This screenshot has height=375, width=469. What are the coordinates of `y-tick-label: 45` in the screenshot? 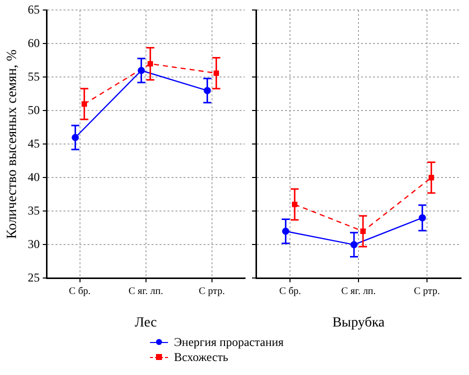 It's located at (34, 143).